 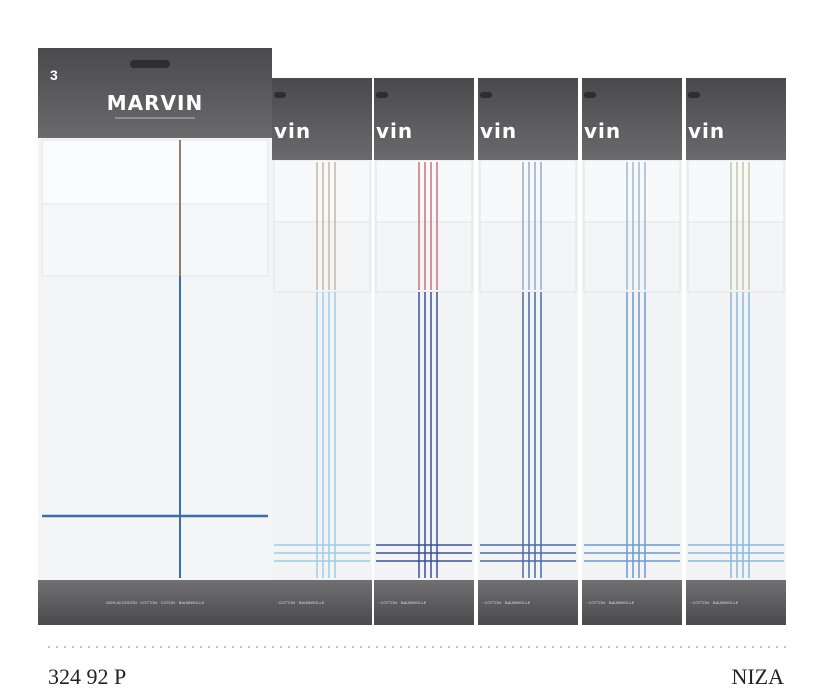 I want to click on product-name: NIZA, so click(x=757, y=676).